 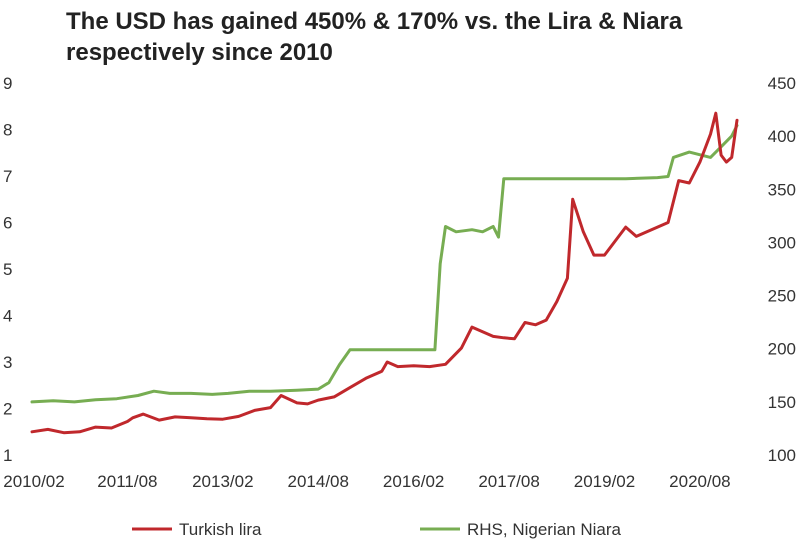 What do you see at coordinates (377, 529) in the screenshot?
I see `legend: Turkish lira RHS, Nigerian Niara` at bounding box center [377, 529].